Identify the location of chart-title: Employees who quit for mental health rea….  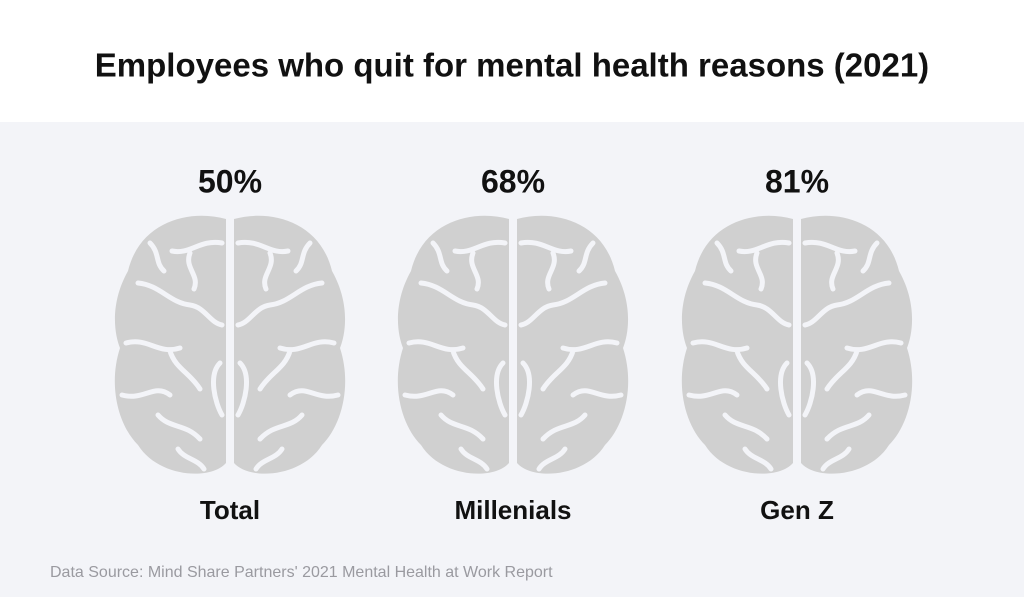
(512, 65).